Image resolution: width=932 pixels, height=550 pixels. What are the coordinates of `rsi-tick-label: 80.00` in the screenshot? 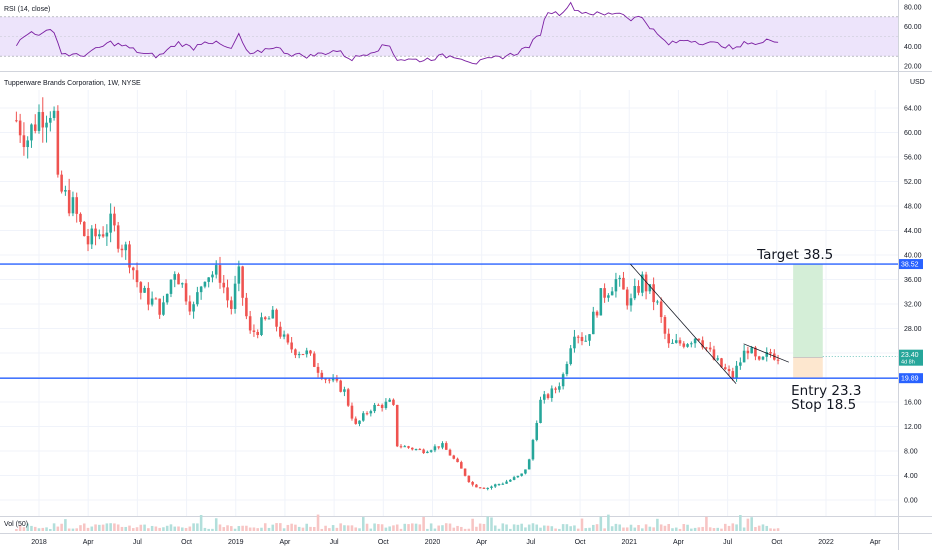 It's located at (913, 8).